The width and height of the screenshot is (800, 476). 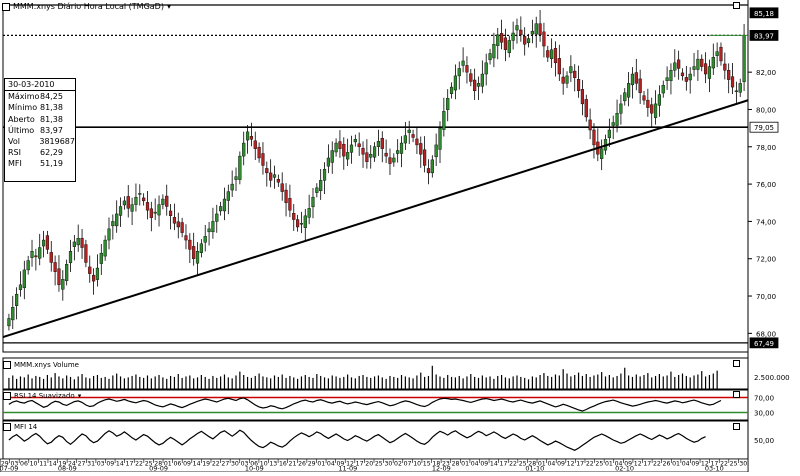 I want to click on price-badge, so click(x=764, y=35).